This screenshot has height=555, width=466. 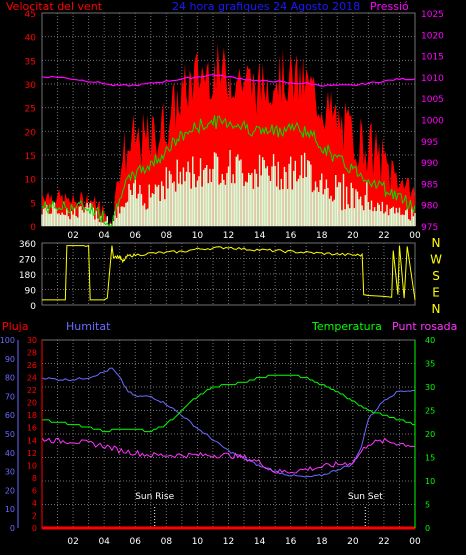 What do you see at coordinates (88, 326) in the screenshot?
I see `humidity-label: Humitat` at bounding box center [88, 326].